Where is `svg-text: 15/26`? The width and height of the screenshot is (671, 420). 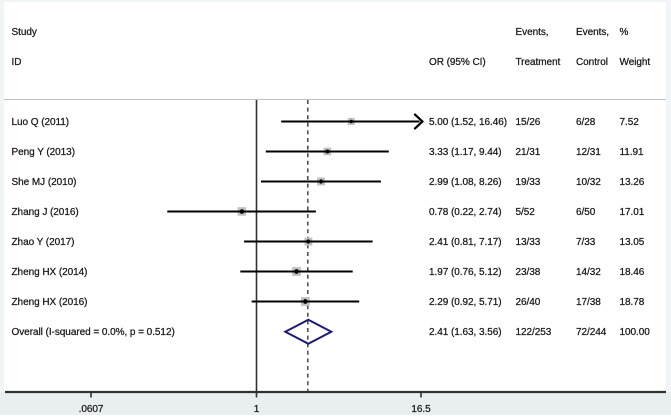 svg-text: 15/26 is located at coordinates (528, 122).